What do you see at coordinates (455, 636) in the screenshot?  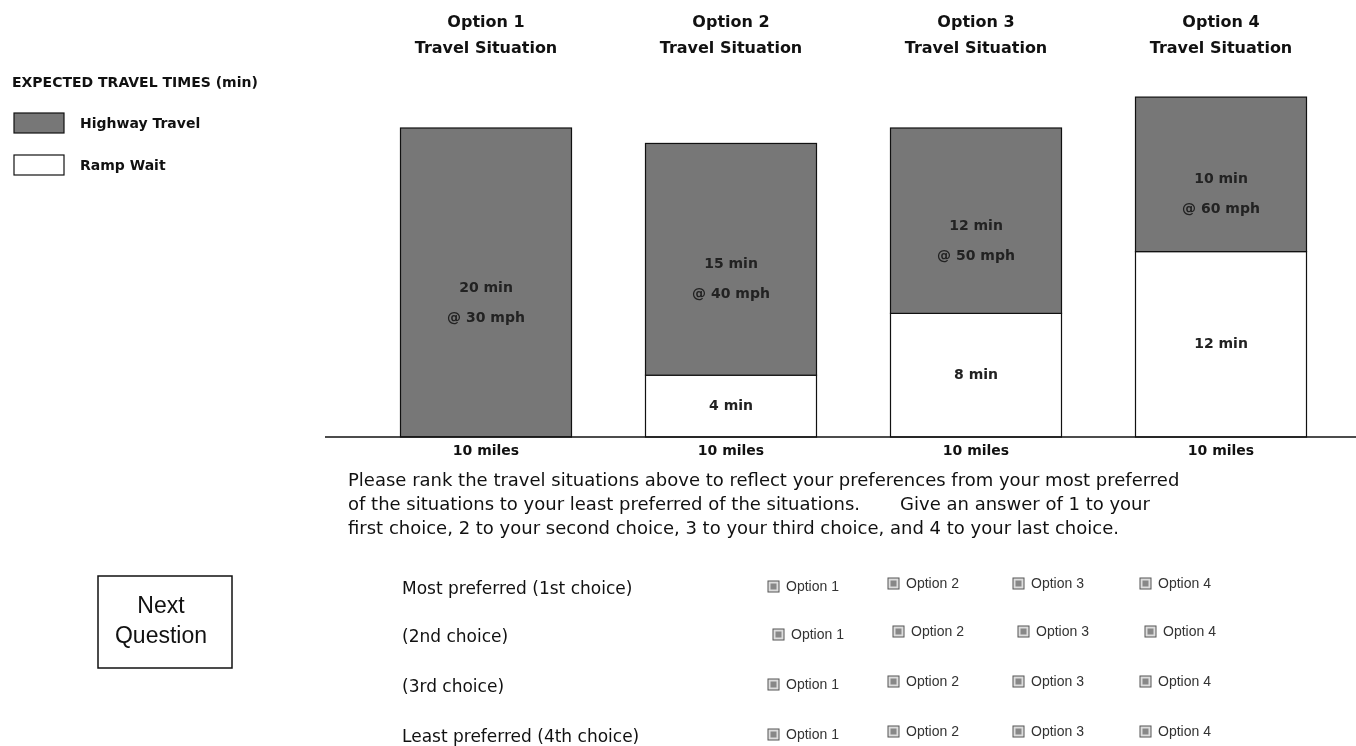 I see `text: (2nd choice)` at bounding box center [455, 636].